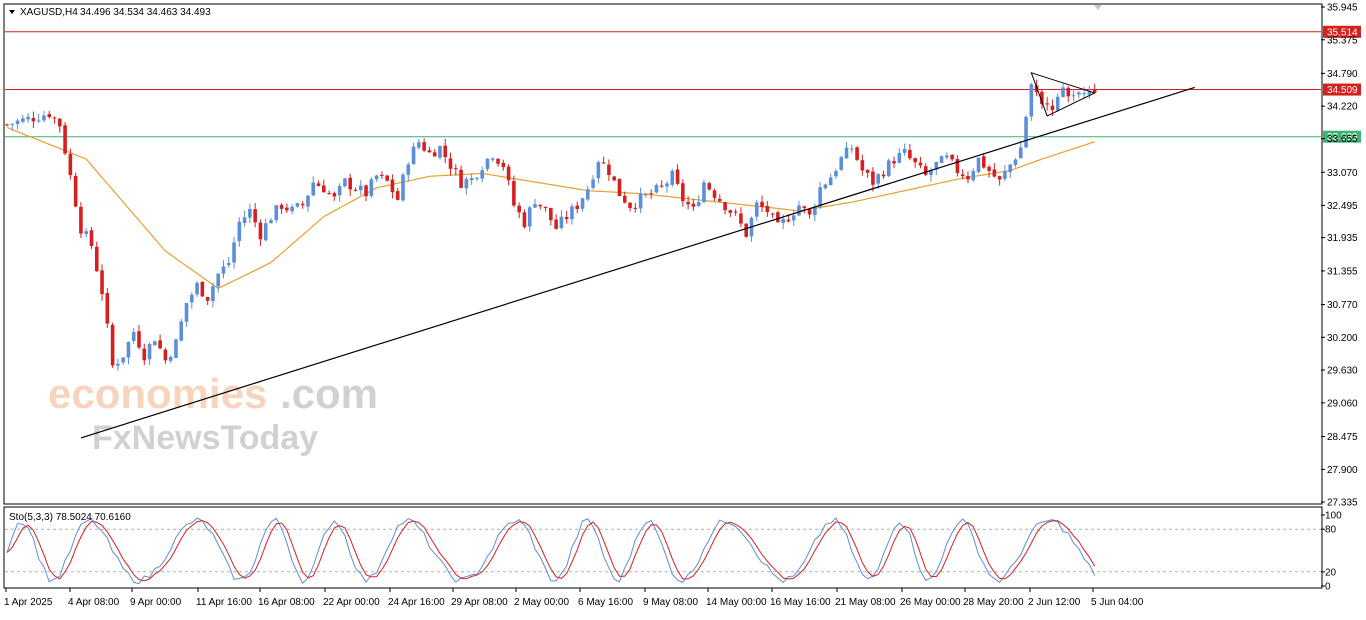 The width and height of the screenshot is (1366, 620). I want to click on triangle-pattern, so click(1063, 94).